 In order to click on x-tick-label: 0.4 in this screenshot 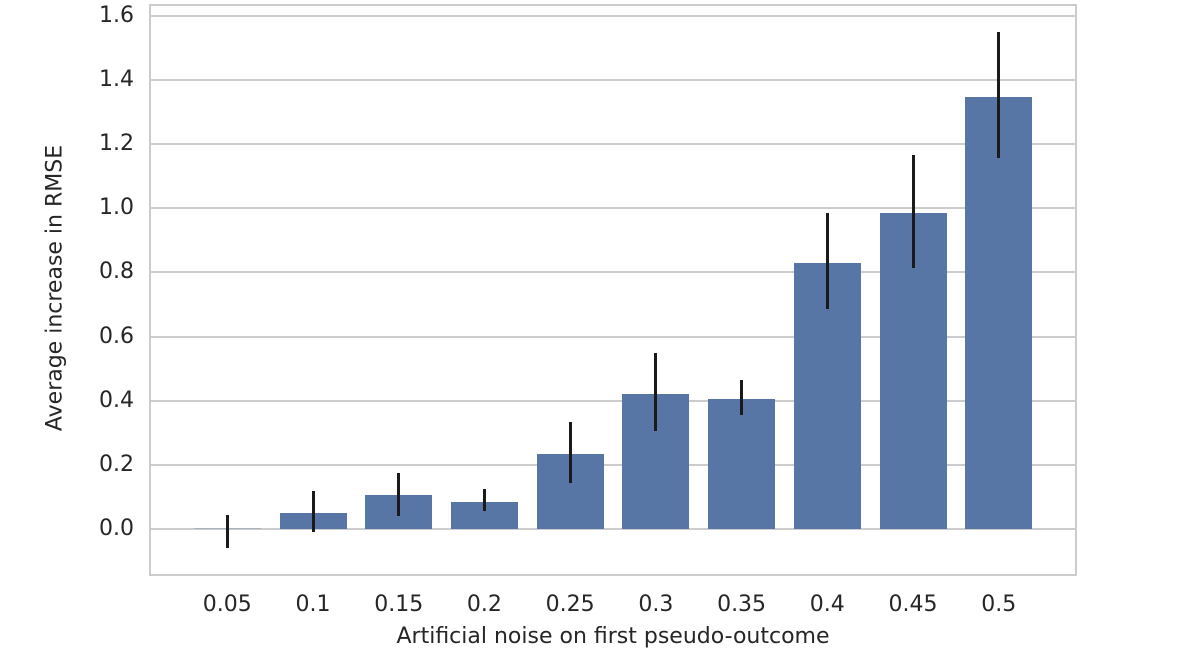, I will do `click(827, 604)`.